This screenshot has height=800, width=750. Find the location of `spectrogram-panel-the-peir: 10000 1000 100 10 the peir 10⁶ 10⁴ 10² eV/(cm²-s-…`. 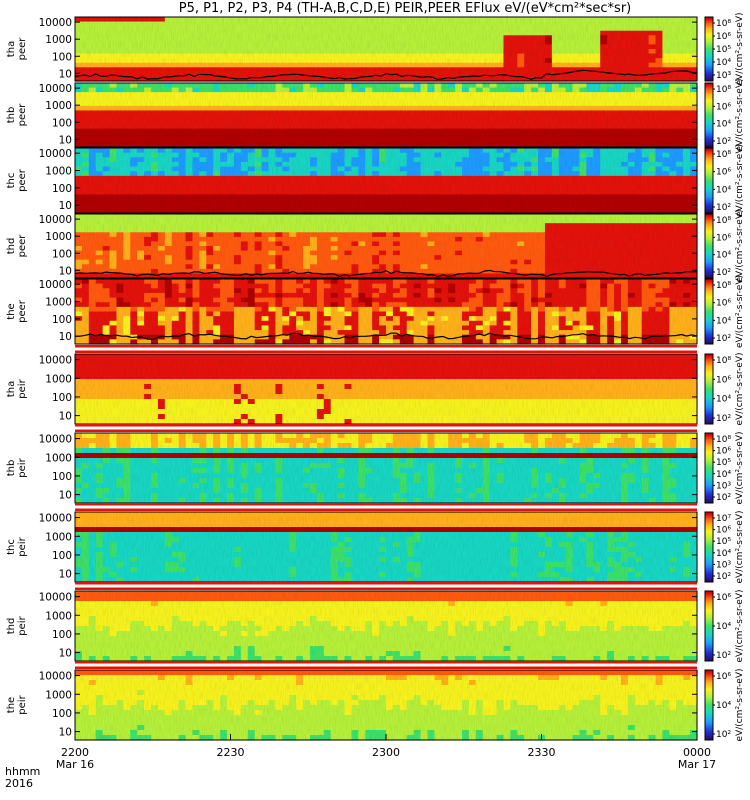

spectrogram-panel-the-peir: 10000 1000 100 10 the peir 10⁶ 10⁴ 10² eV/(cm²-s-… is located at coordinates (375, 701).